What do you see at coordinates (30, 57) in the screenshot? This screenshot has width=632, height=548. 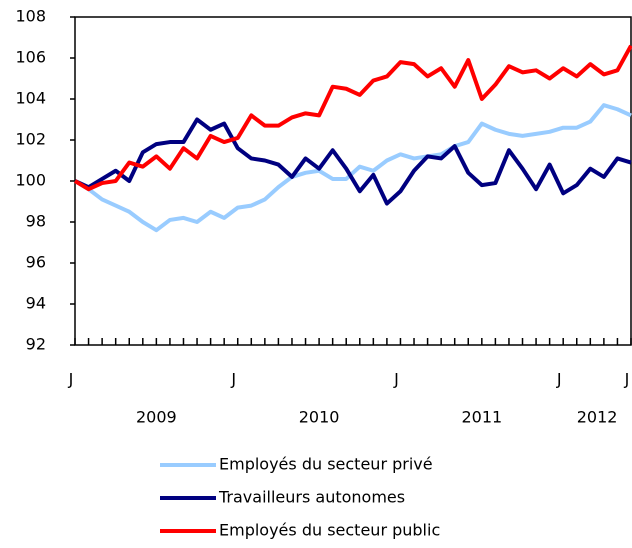 I see `y-tick-label: 106` at bounding box center [30, 57].